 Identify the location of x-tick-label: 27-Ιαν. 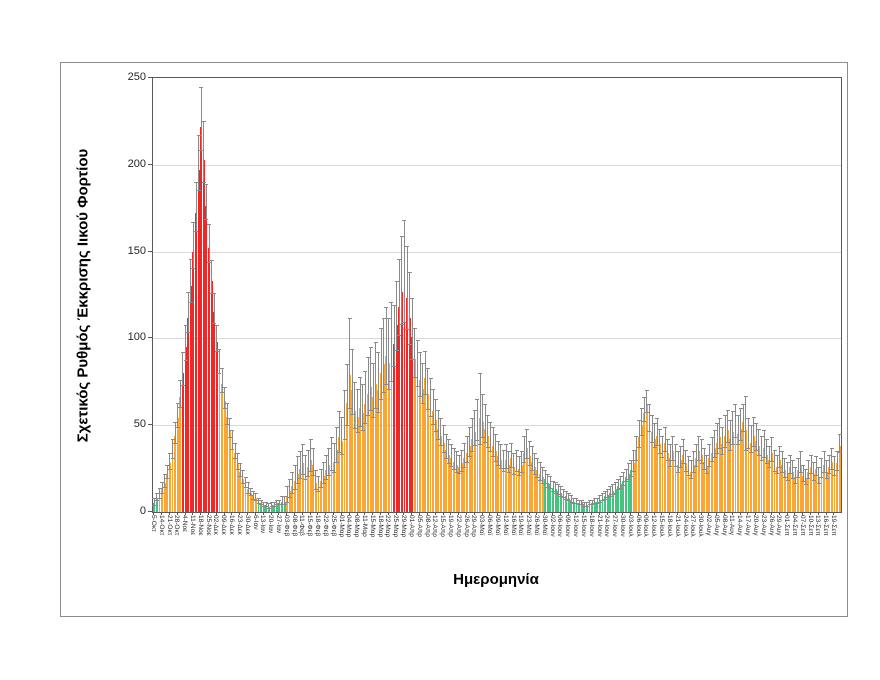
(278, 524).